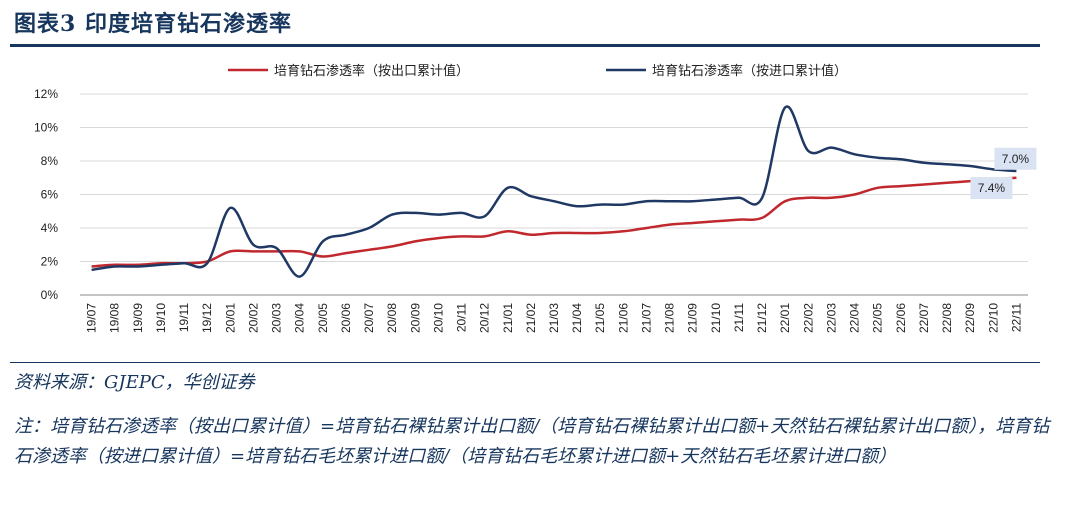  Describe the element at coordinates (537, 70) in the screenshot. I see `legend: 培育钻石渗透率（按出口累计值） 培育钻石渗透率（按进口累计值）` at that location.